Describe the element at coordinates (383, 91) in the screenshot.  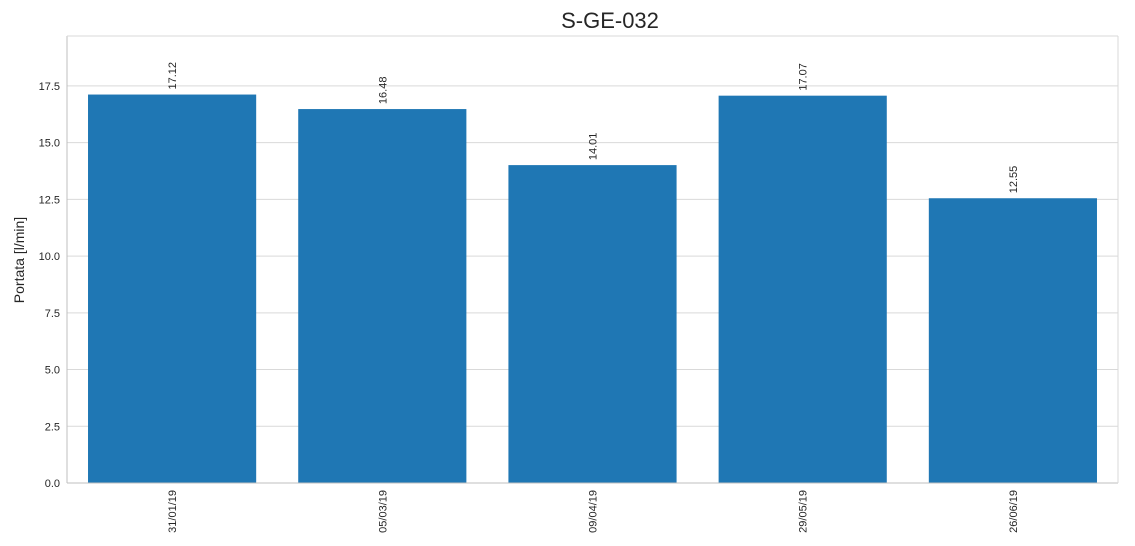
I see `data-label: 16.48` at that location.